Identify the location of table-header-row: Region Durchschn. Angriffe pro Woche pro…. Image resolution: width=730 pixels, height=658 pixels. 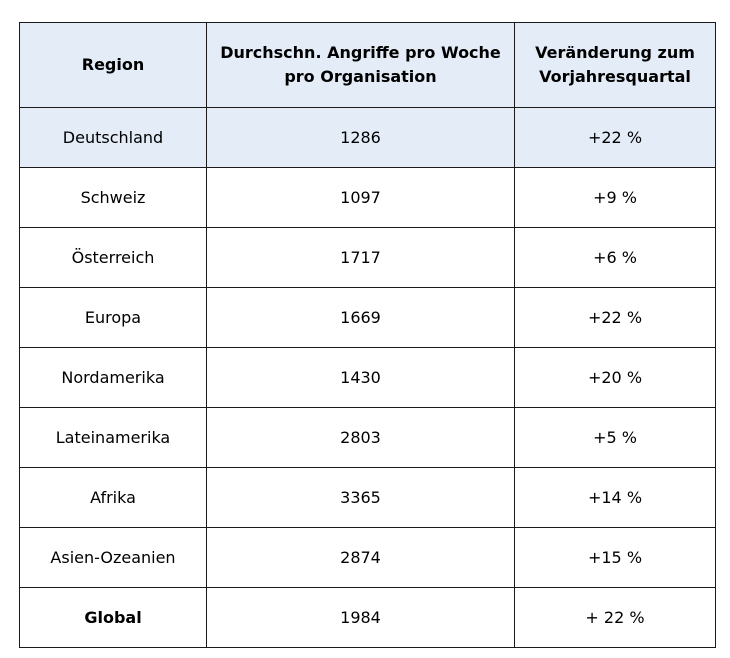
(367, 65).